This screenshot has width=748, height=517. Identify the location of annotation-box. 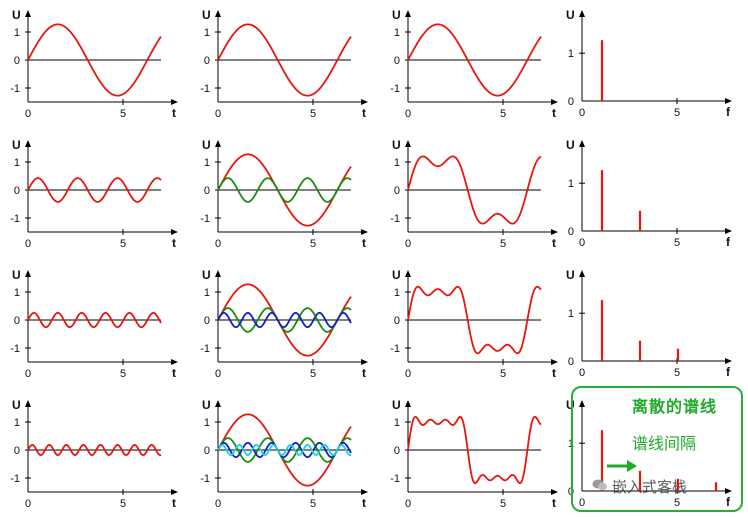
(657, 449).